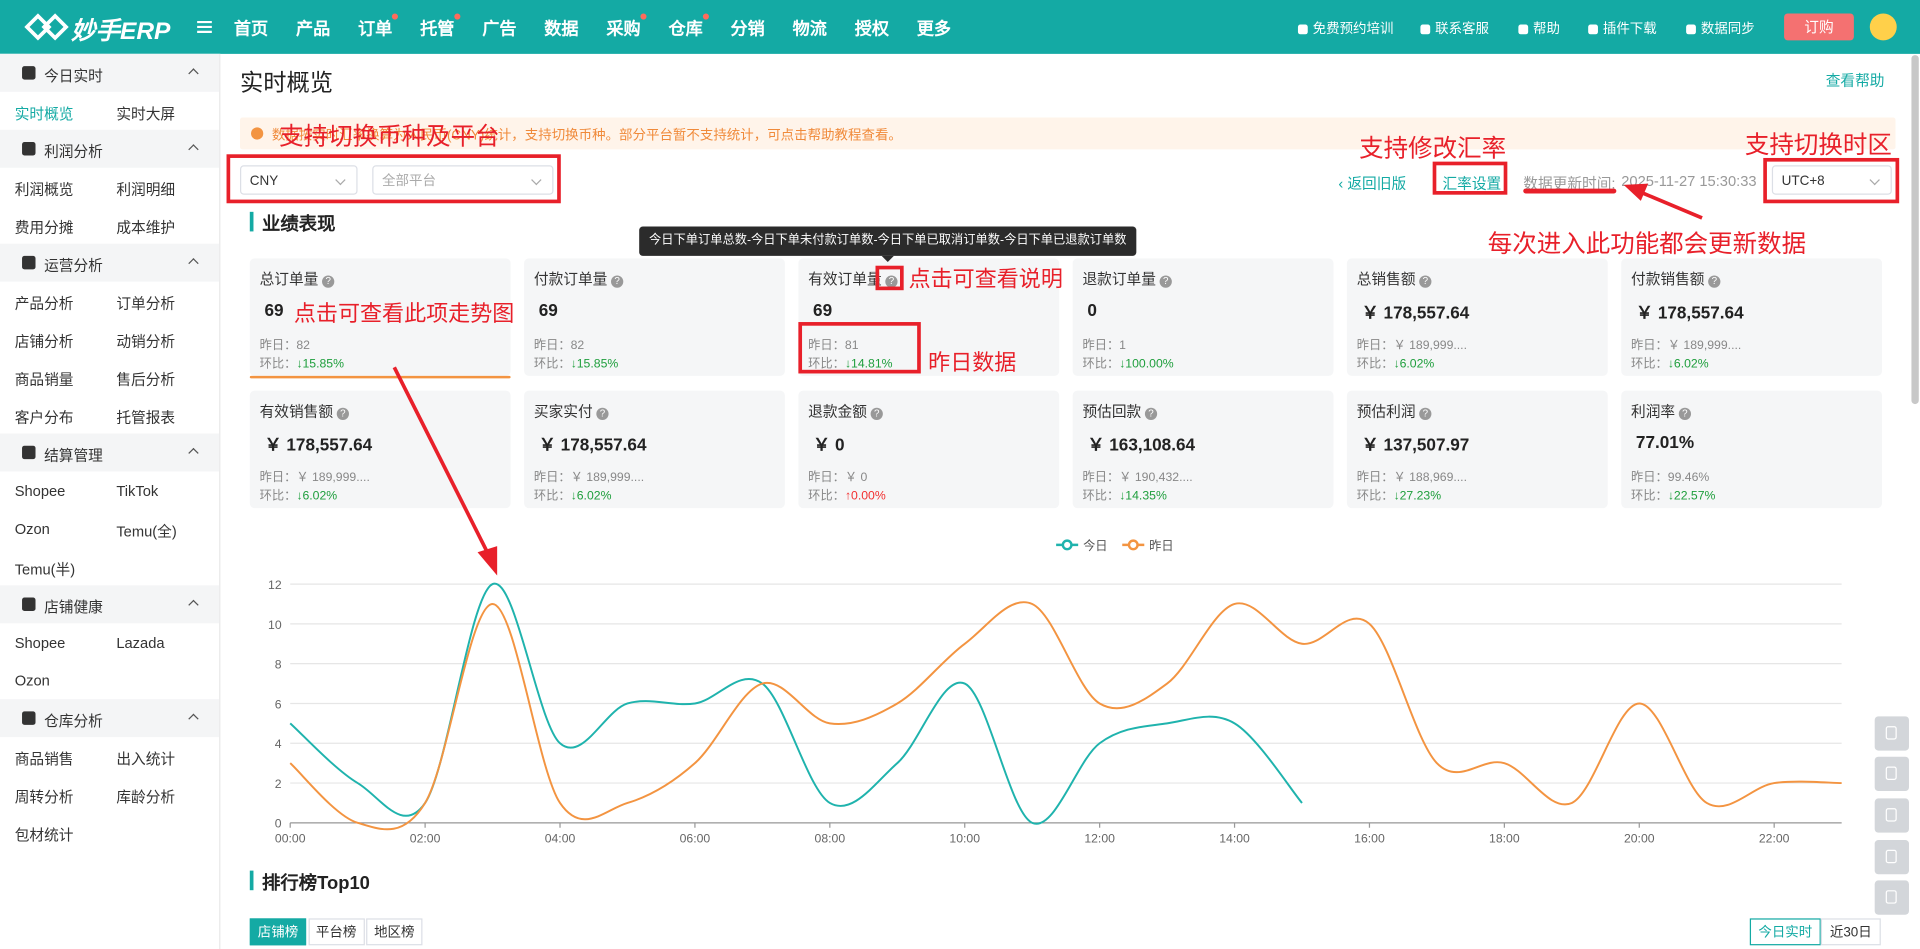 The width and height of the screenshot is (1920, 949). What do you see at coordinates (146, 114) in the screenshot?
I see `sidebar-item: 实时大屏` at bounding box center [146, 114].